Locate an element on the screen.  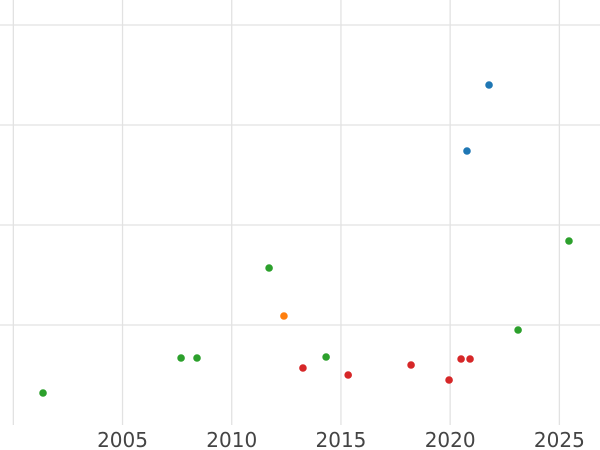
x-tick-label: 2015 is located at coordinates (341, 439).